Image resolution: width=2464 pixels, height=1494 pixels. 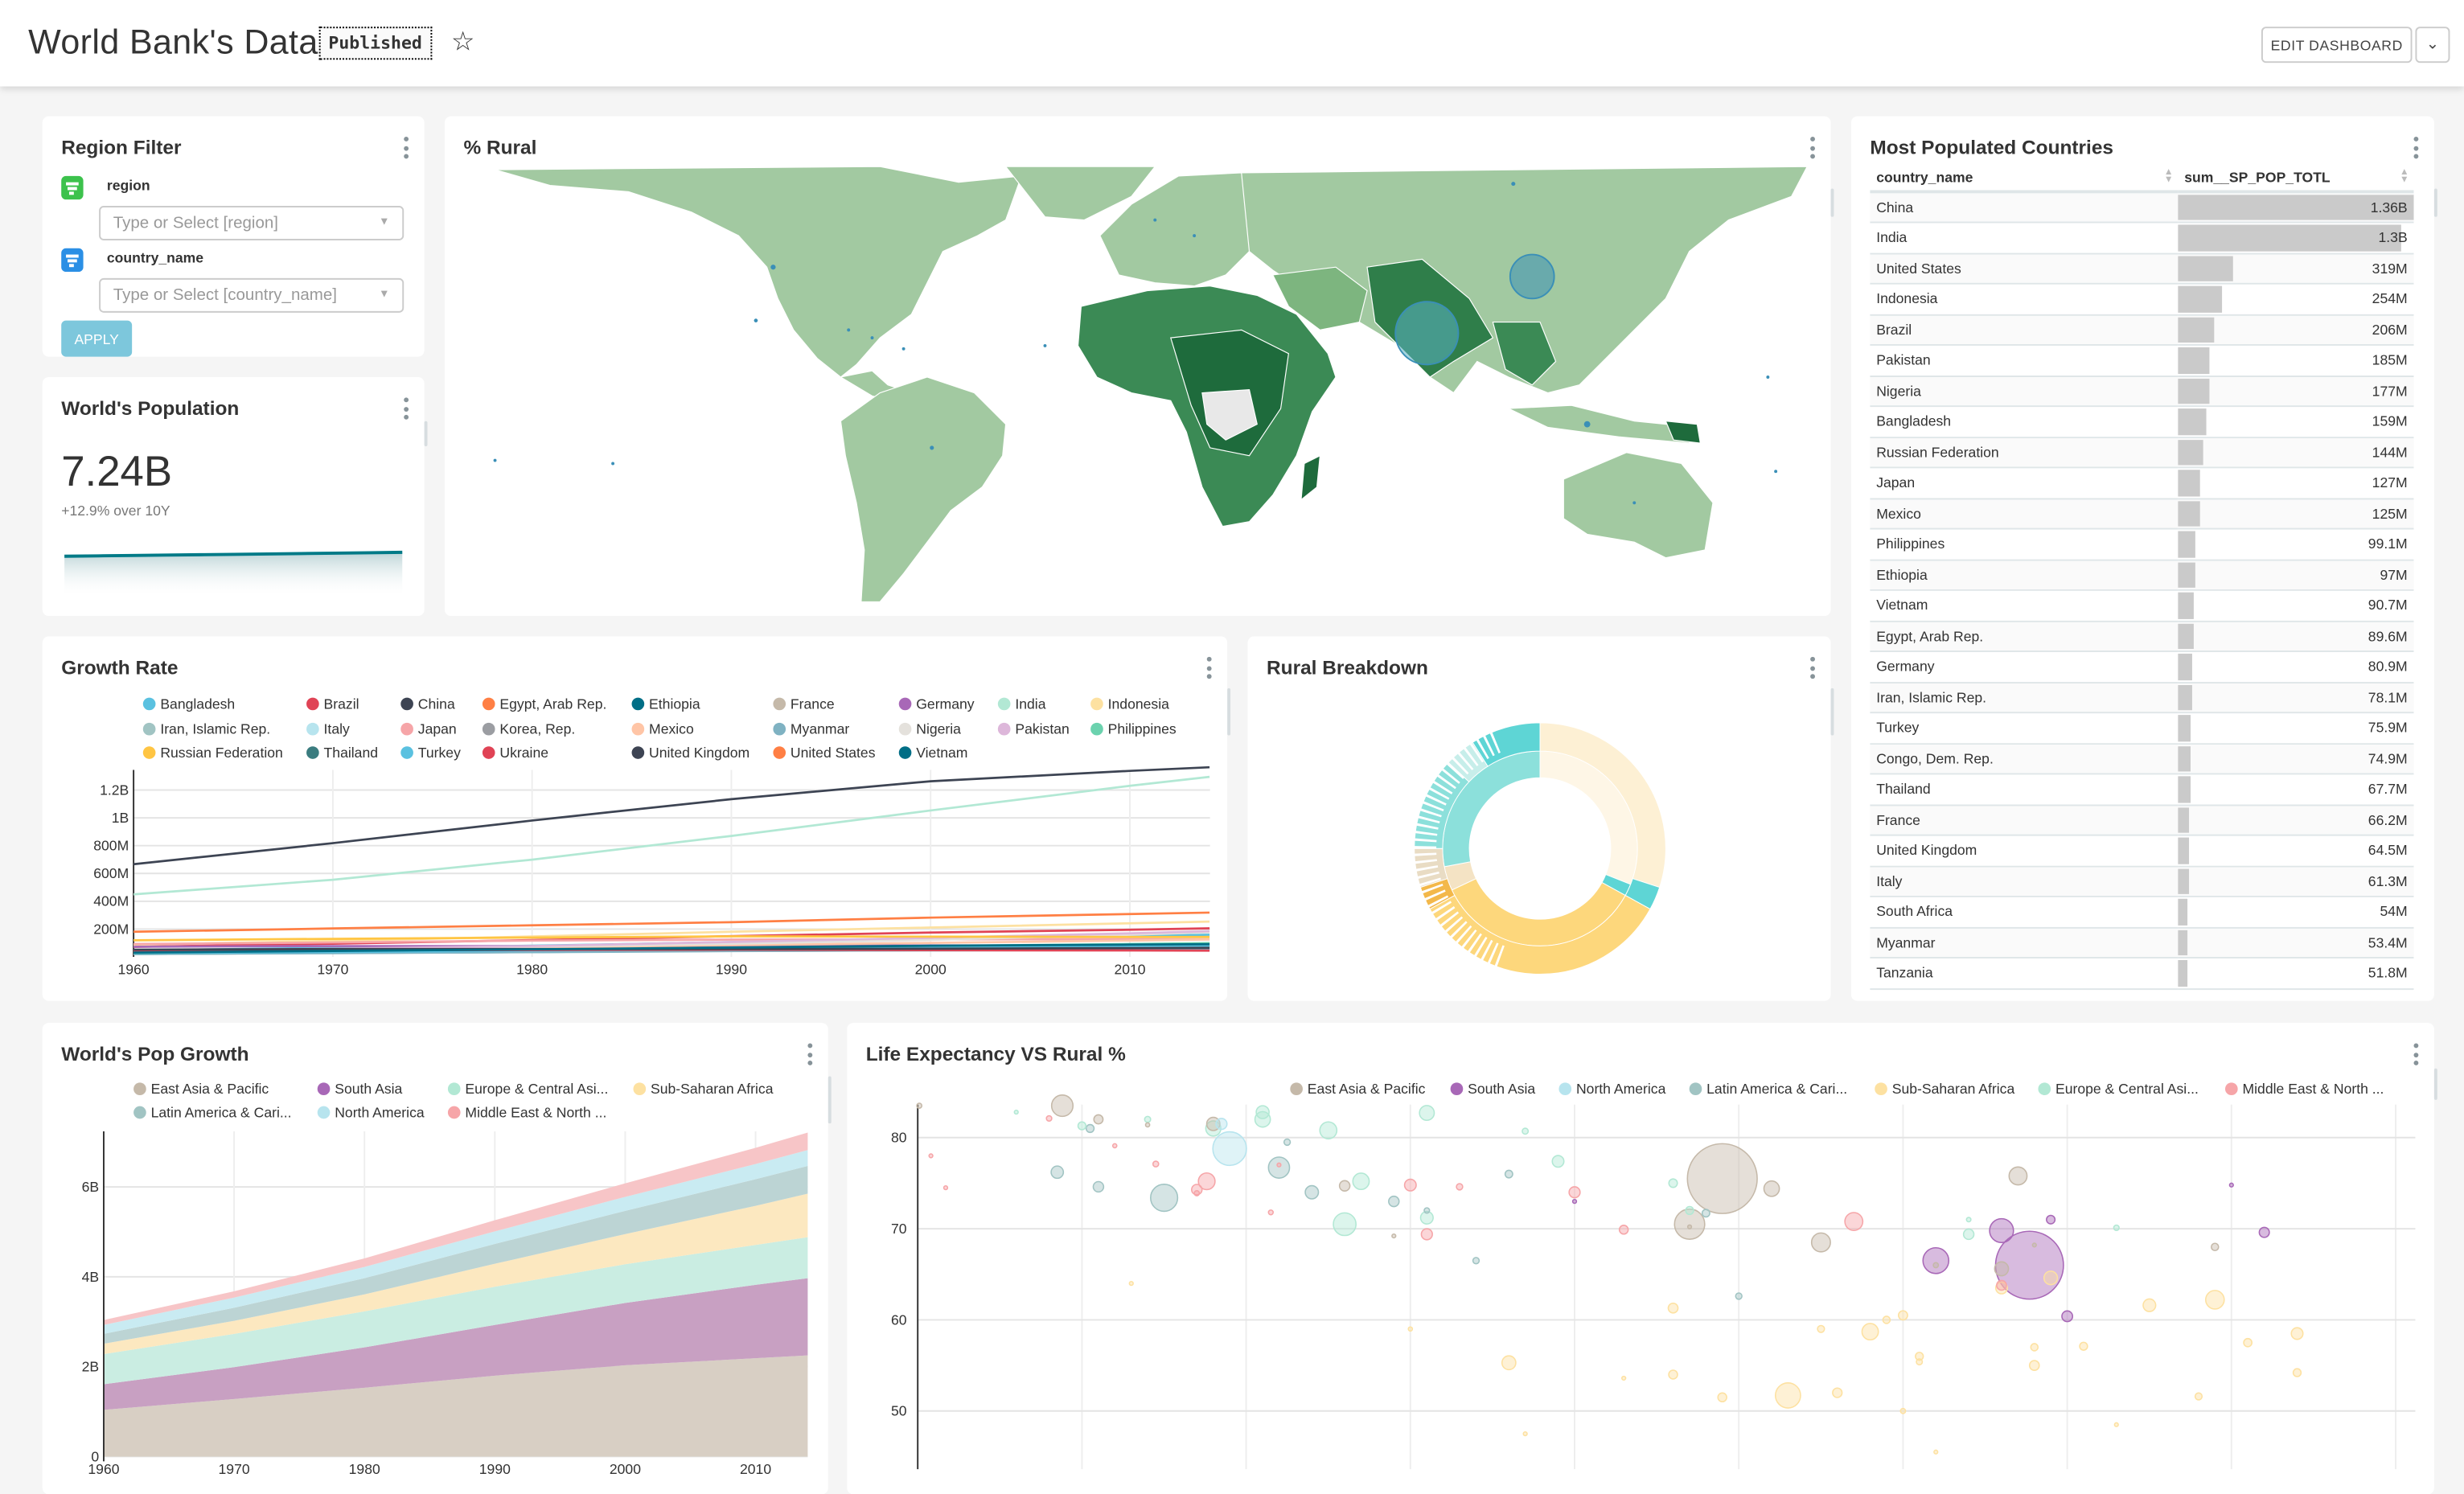 I want to click on table-row: Japan 127M, so click(x=2142, y=483).